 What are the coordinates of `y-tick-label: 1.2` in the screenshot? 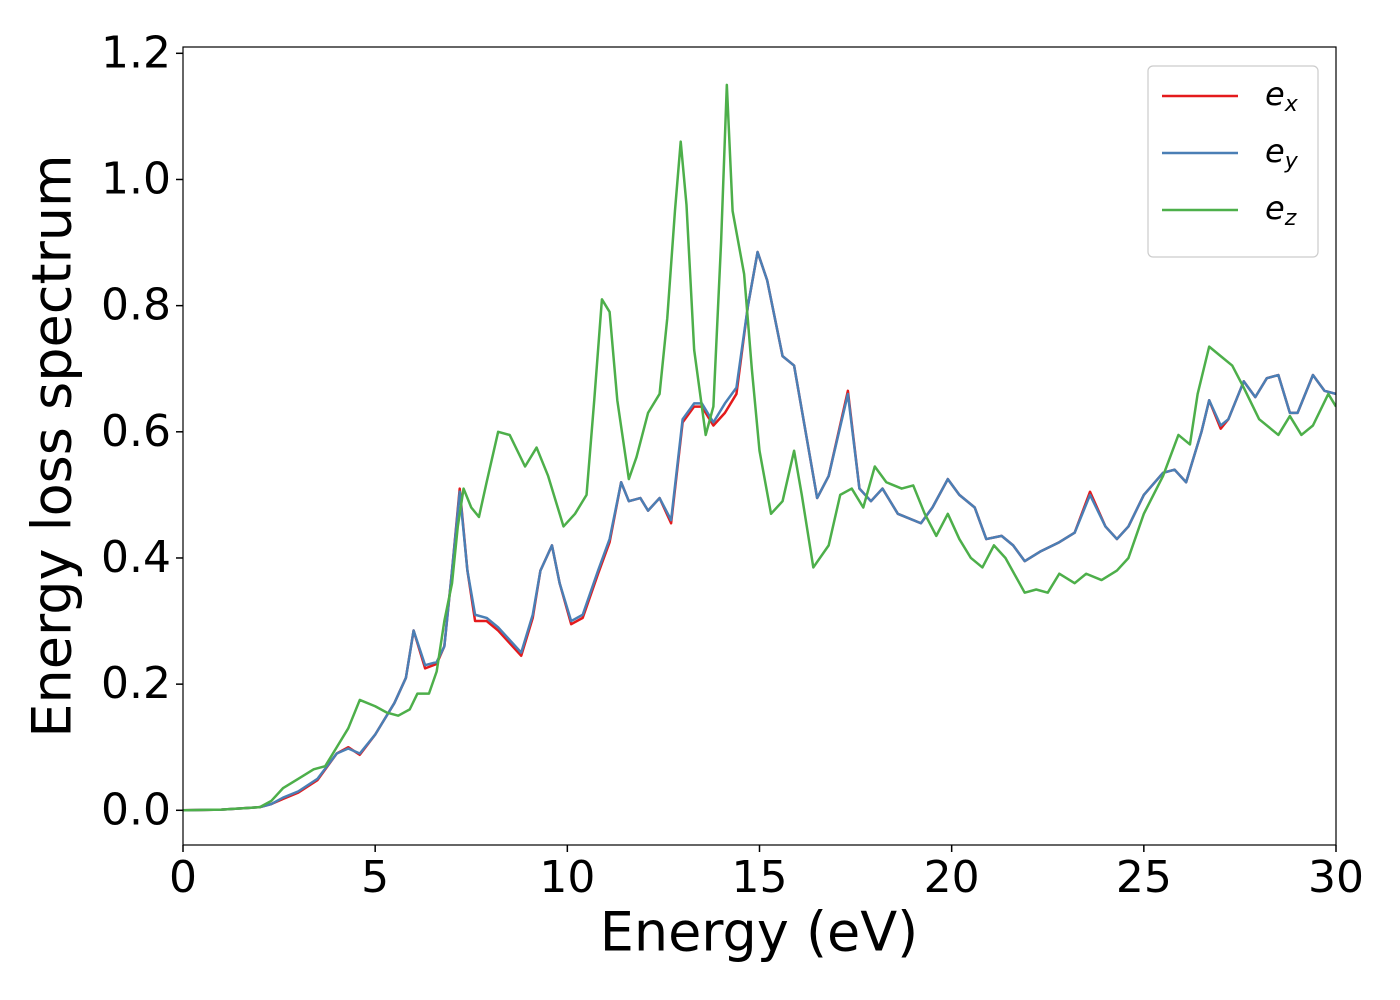 It's located at (136, 52).